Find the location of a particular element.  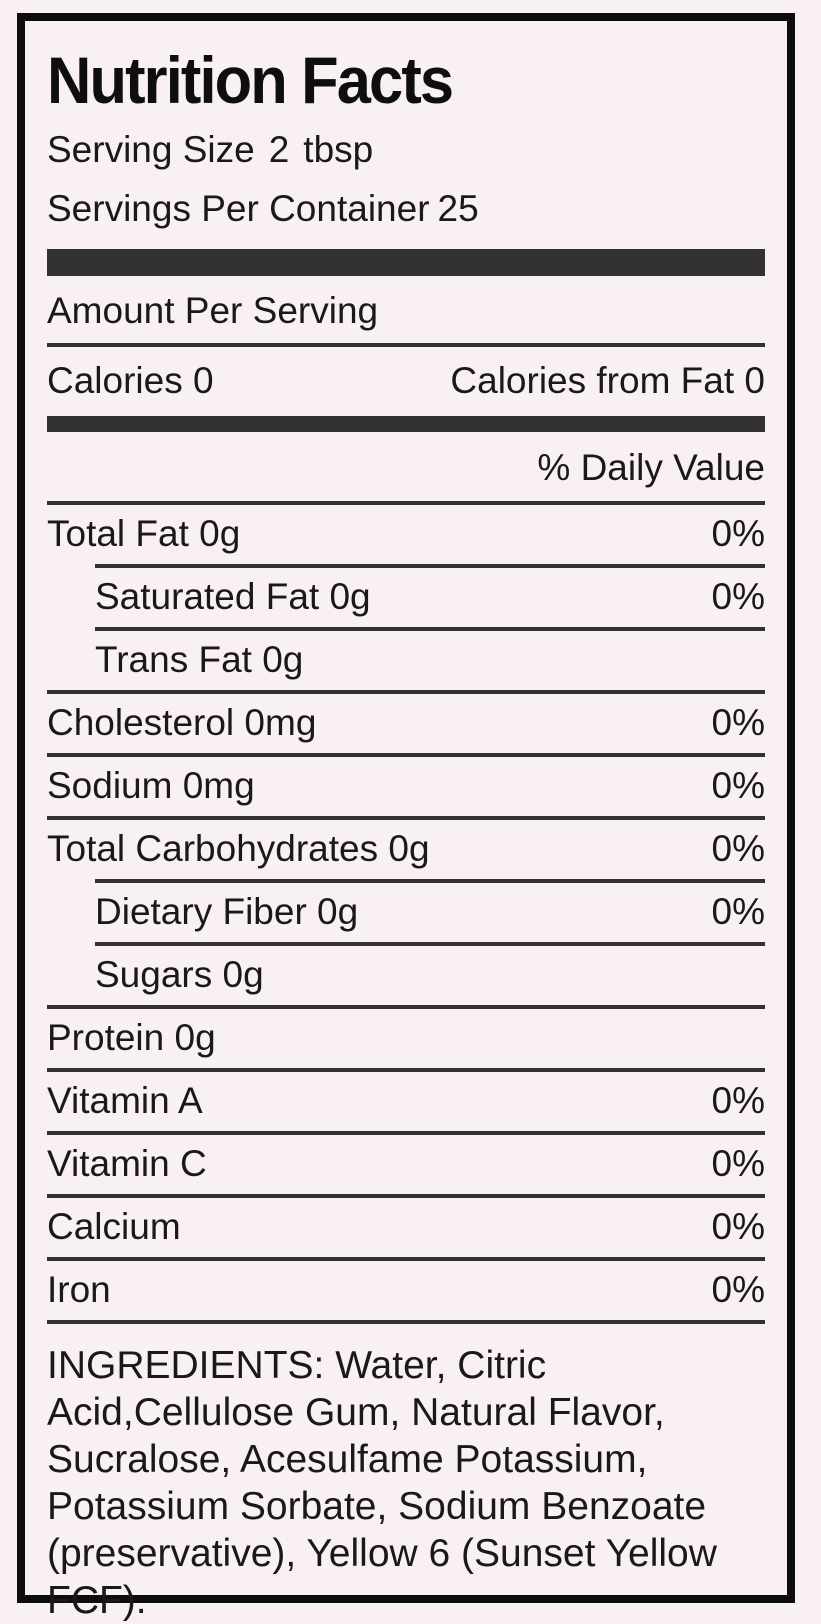

calories-row: Calories 0 Calories from Fat 0 is located at coordinates (406, 381).